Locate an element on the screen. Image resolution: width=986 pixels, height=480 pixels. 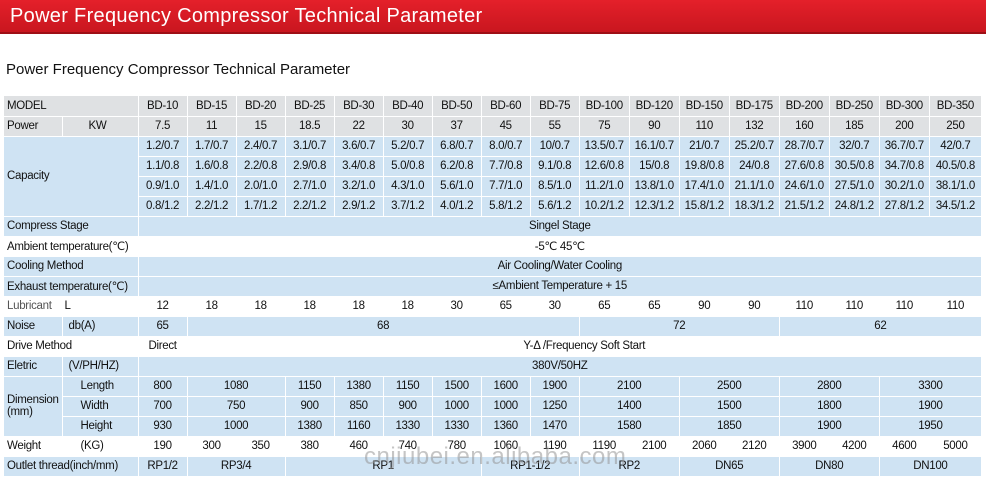
ambient-row: Ambient temperature(℃) -5℃ 45℃ is located at coordinates (493, 246).